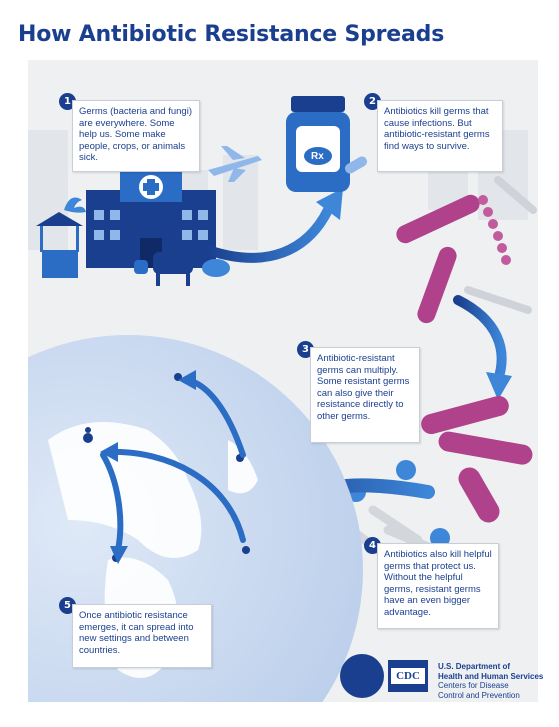  I want to click on rx-label: Rx, so click(317, 156).